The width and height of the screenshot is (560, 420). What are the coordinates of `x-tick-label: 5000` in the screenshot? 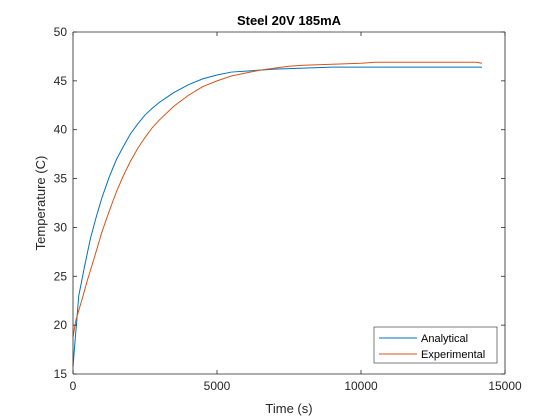 It's located at (217, 386).